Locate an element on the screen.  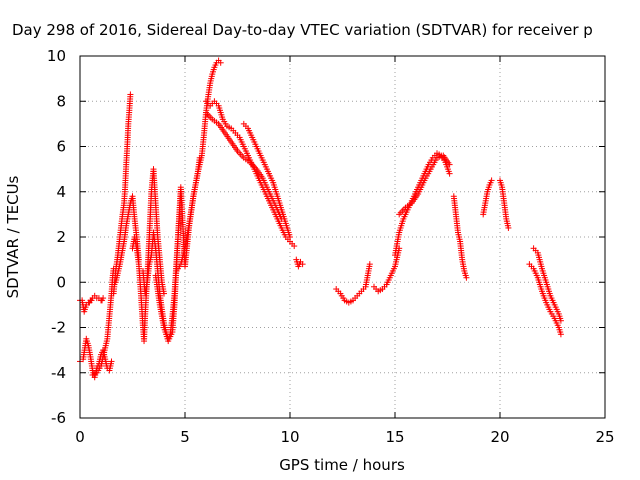
y-tick-labels: -6 -4 -2 0 2 4 6 8 10 is located at coordinates (56, 237).